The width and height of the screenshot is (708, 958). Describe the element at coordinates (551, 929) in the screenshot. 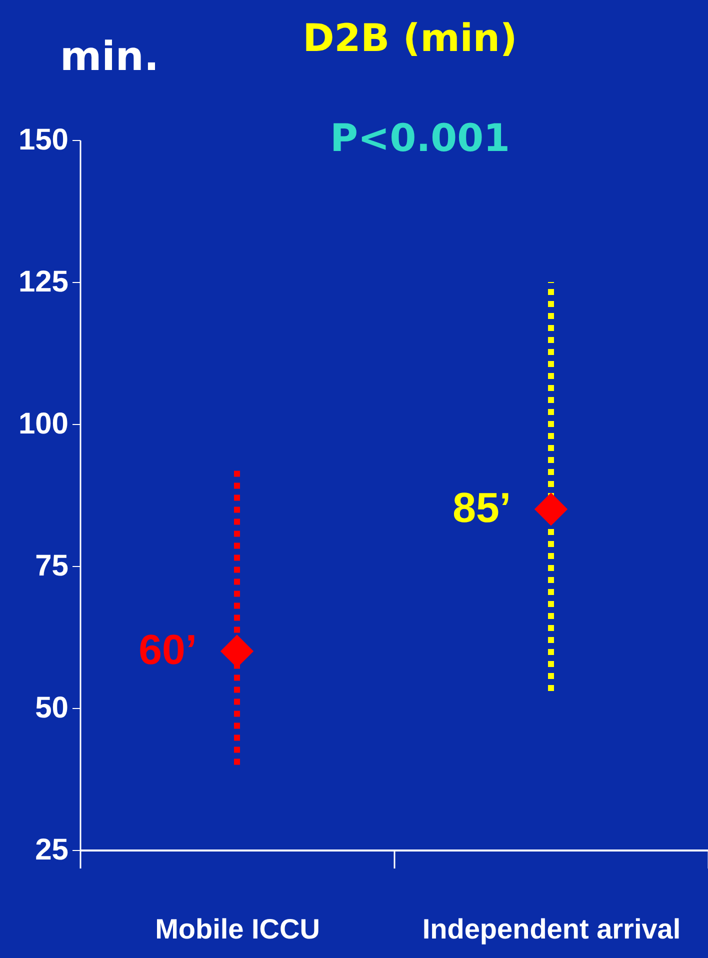

I see `x-tick-label: Independent arrival` at that location.